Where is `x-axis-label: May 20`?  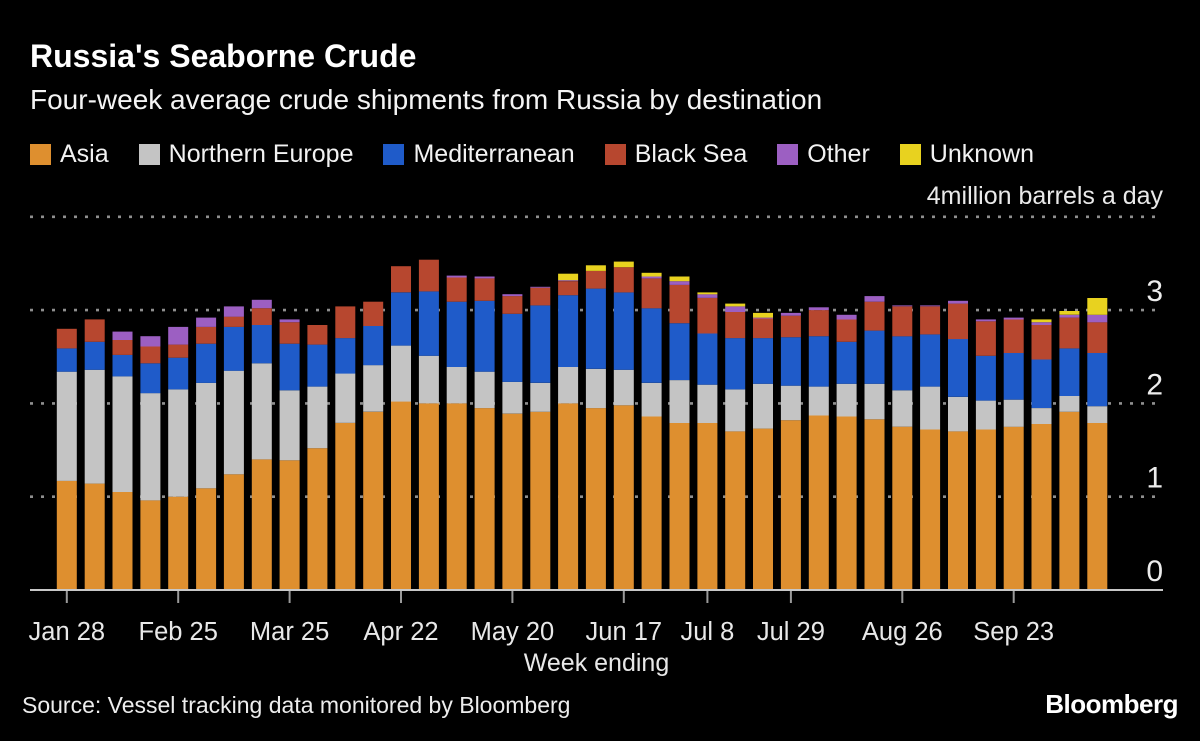
x-axis-label: May 20 is located at coordinates (513, 632).